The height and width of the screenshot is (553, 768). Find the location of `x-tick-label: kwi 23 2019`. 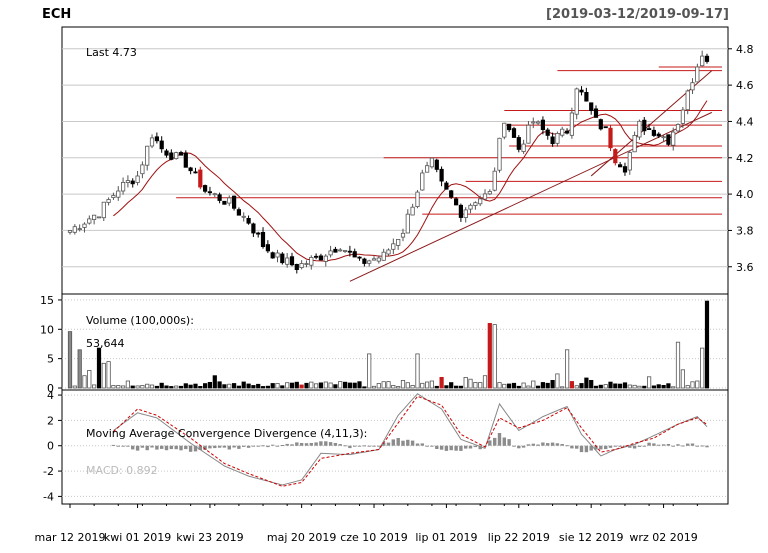

x-tick-label: kwi 23 2019 is located at coordinates (209, 537).